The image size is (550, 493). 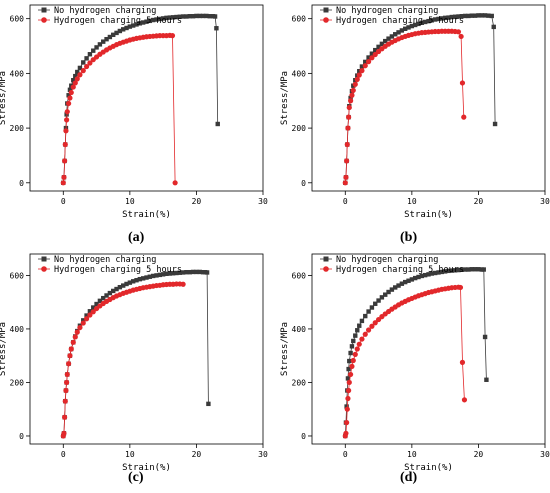 What do you see at coordinates (21, 183) in the screenshot?
I see `p0-y-tick-label-0: 0` at bounding box center [21, 183].